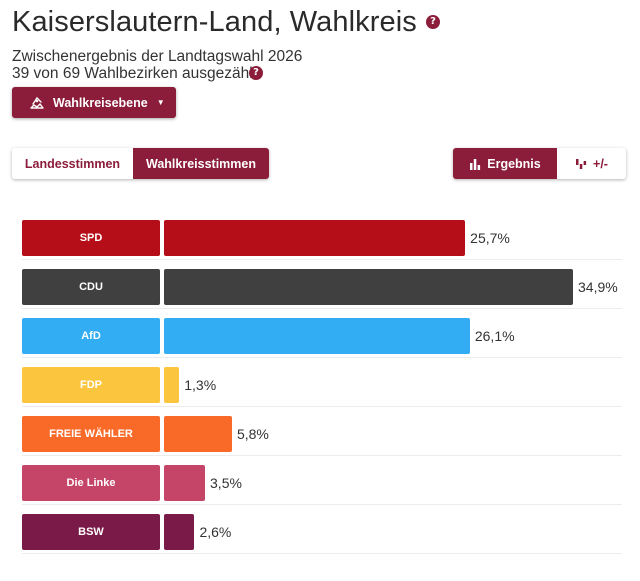  Describe the element at coordinates (433, 22) in the screenshot. I see `title-help-icon: ?` at that location.